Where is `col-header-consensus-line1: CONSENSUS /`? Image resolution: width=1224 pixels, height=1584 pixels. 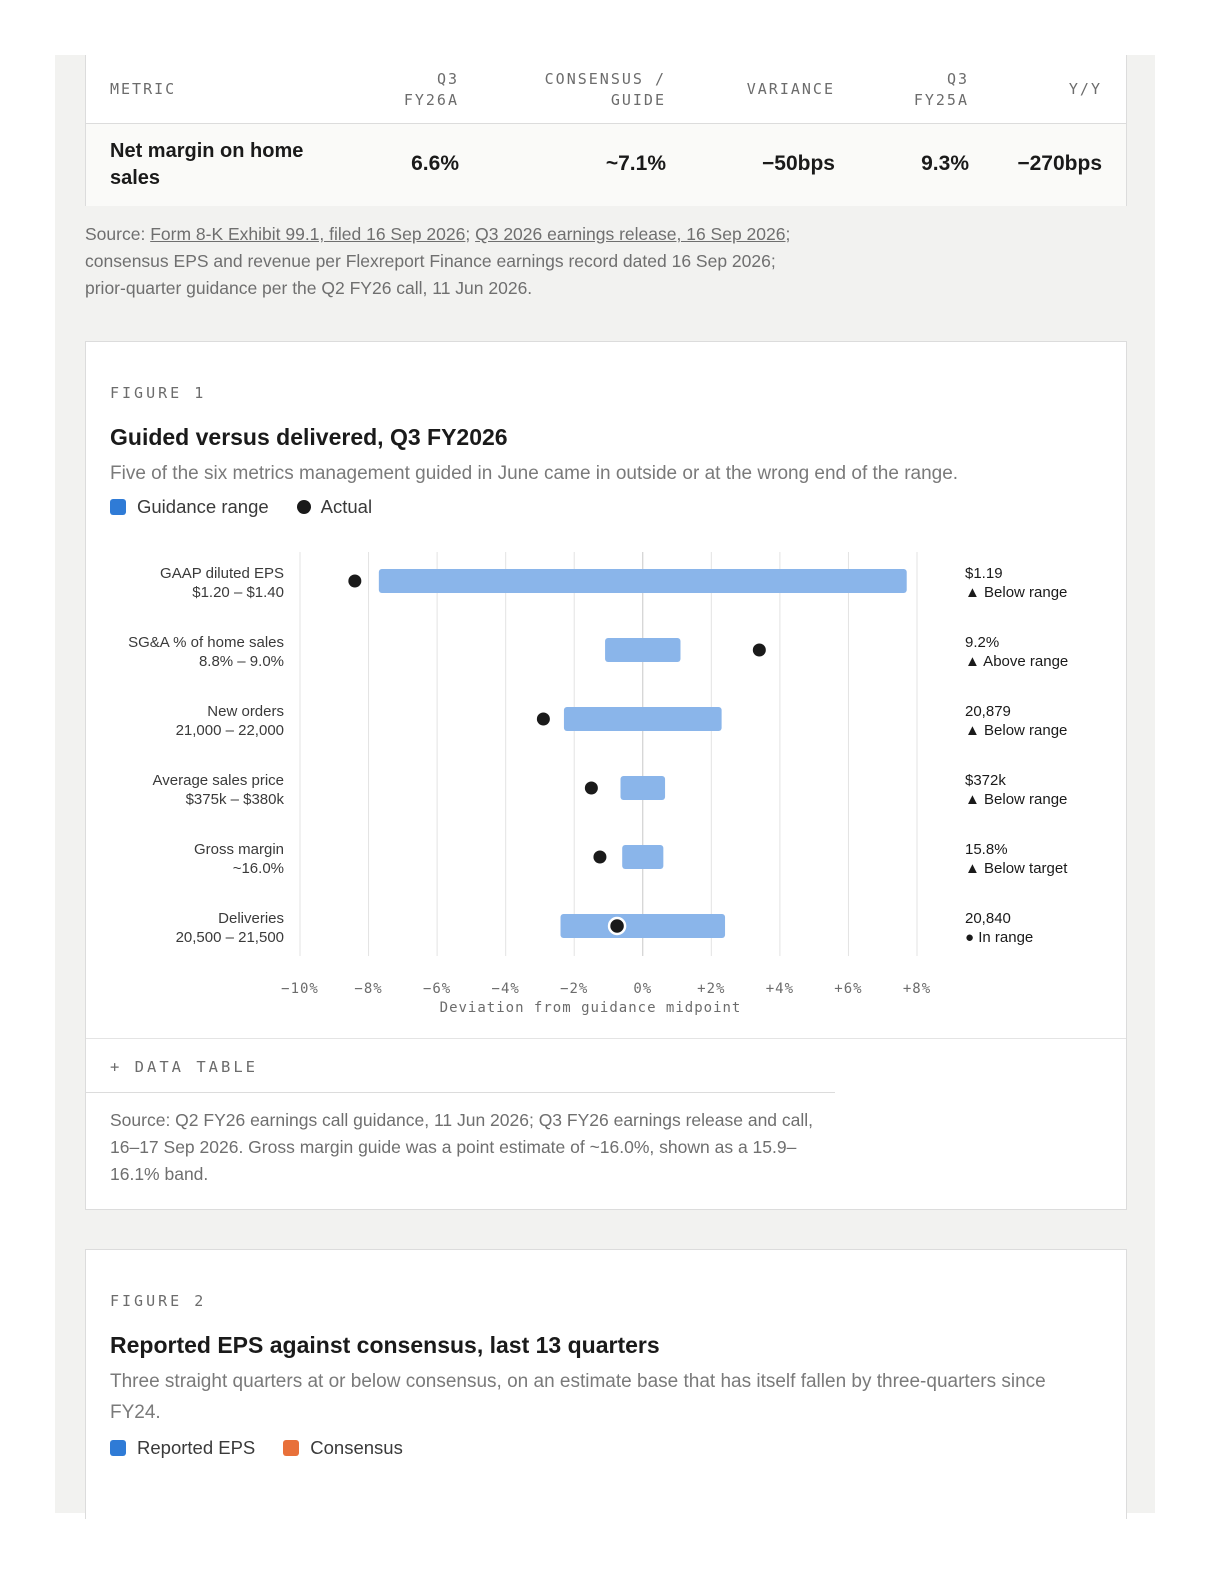 col-header-consensus-line1: CONSENSUS / is located at coordinates (605, 79).